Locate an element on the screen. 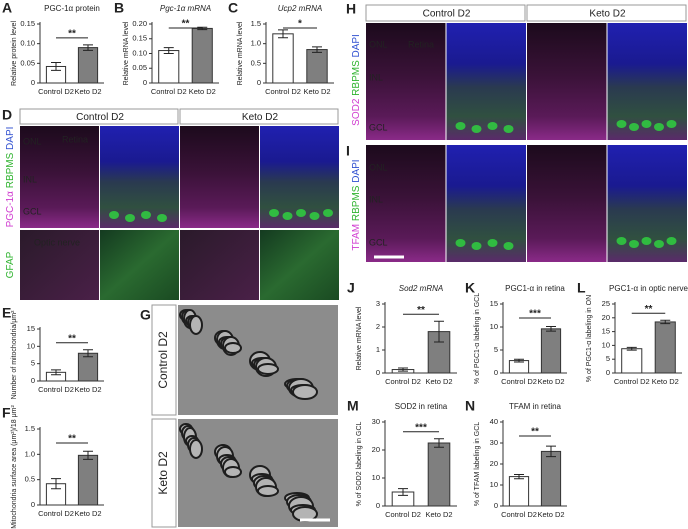  y-tick-label: 2 is located at coordinates (378, 326).